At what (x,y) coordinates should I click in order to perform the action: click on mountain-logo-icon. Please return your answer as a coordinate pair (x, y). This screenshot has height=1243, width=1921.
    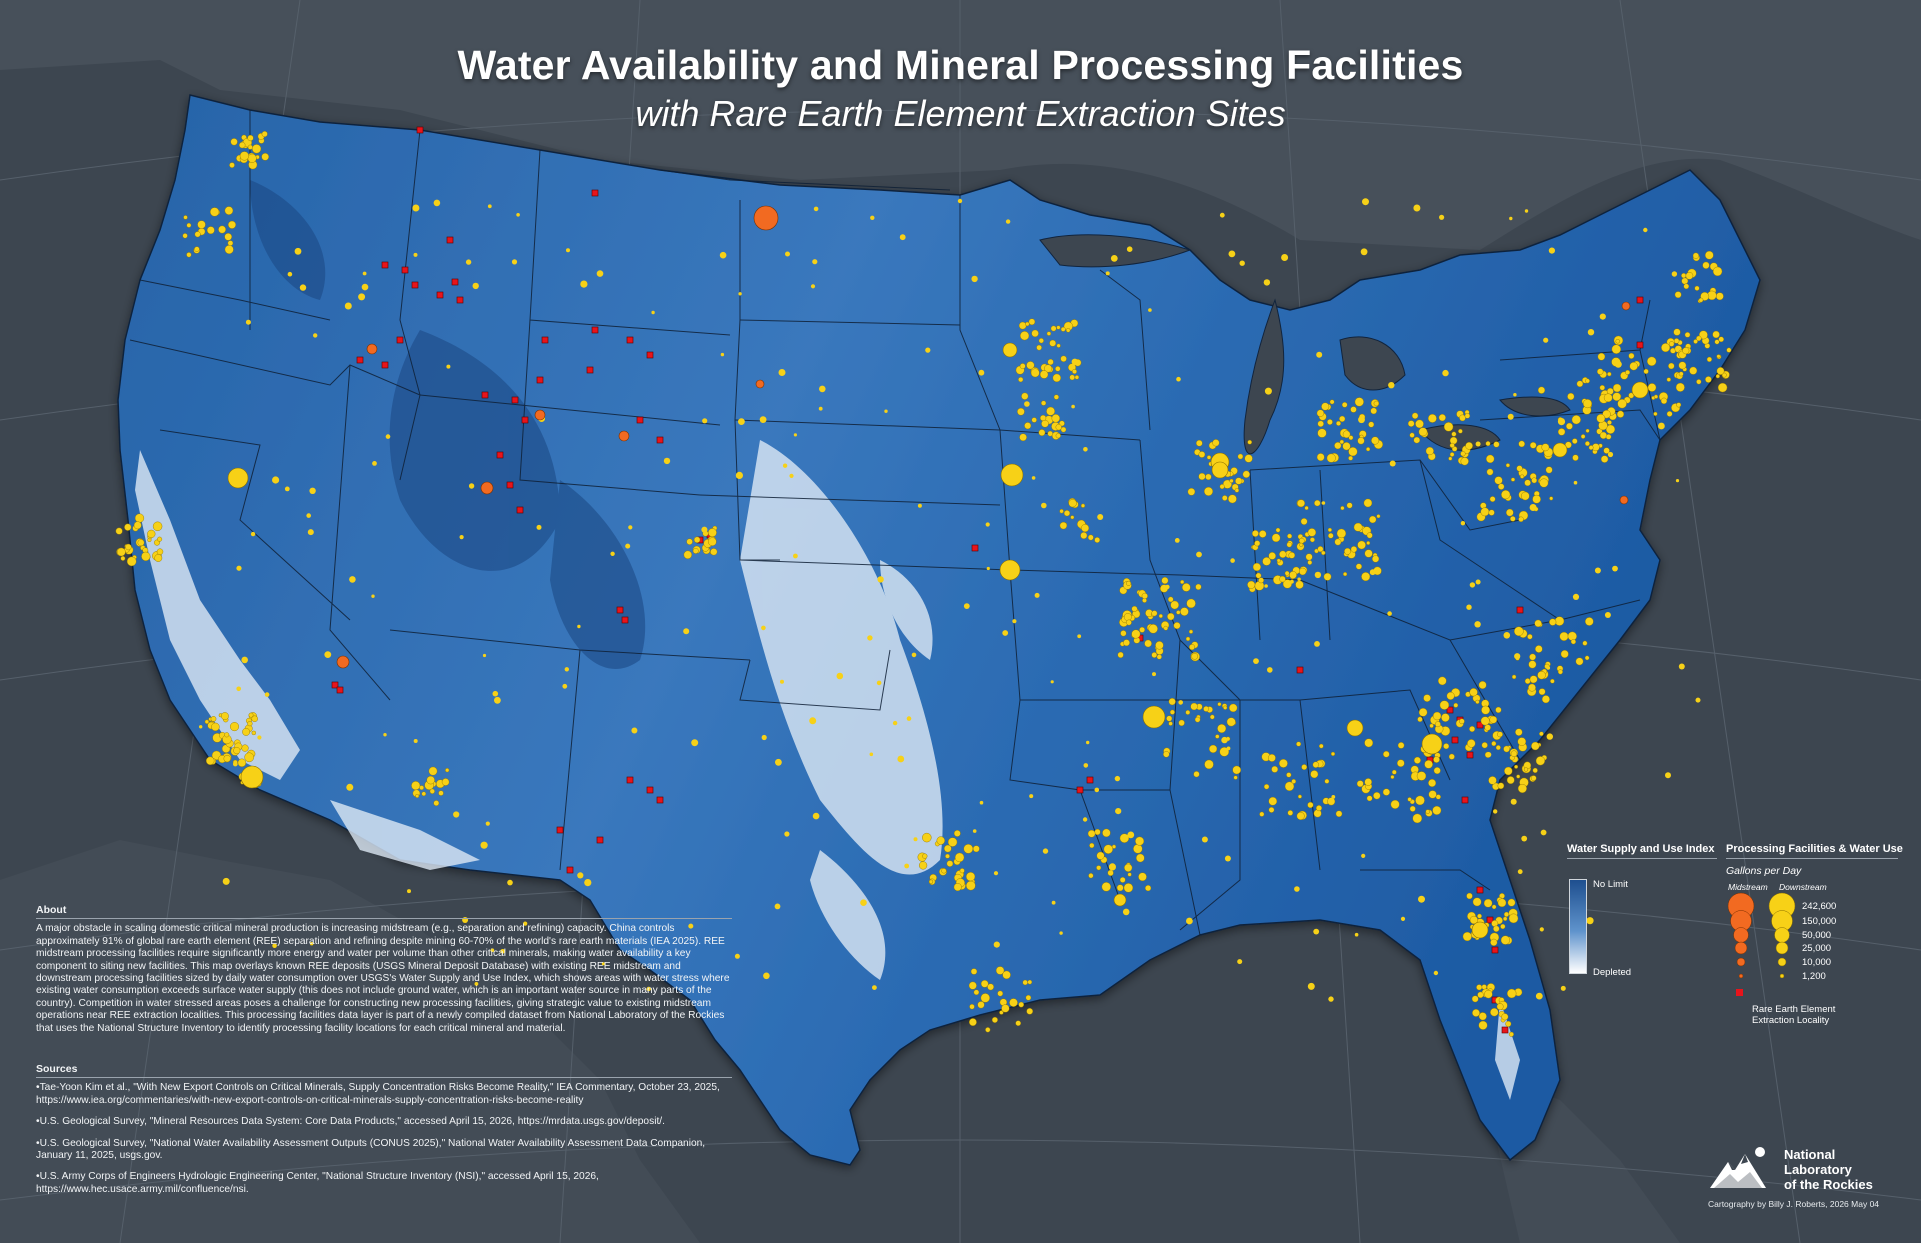
    Looking at the image, I should click on (1738, 1167).